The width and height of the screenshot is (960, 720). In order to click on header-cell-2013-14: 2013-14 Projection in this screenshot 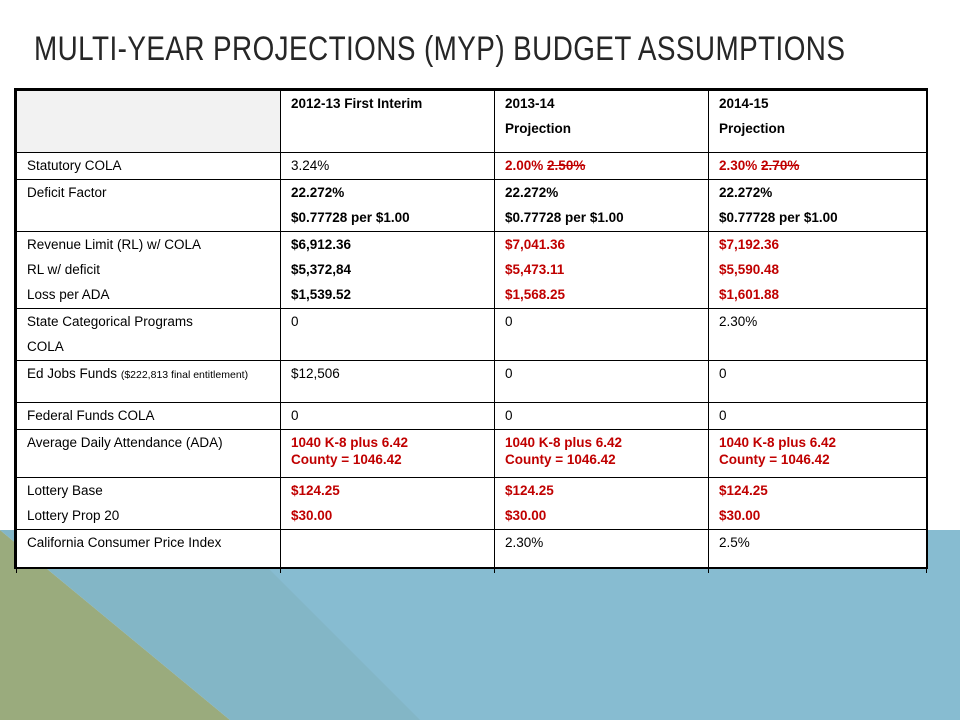, I will do `click(601, 121)`.